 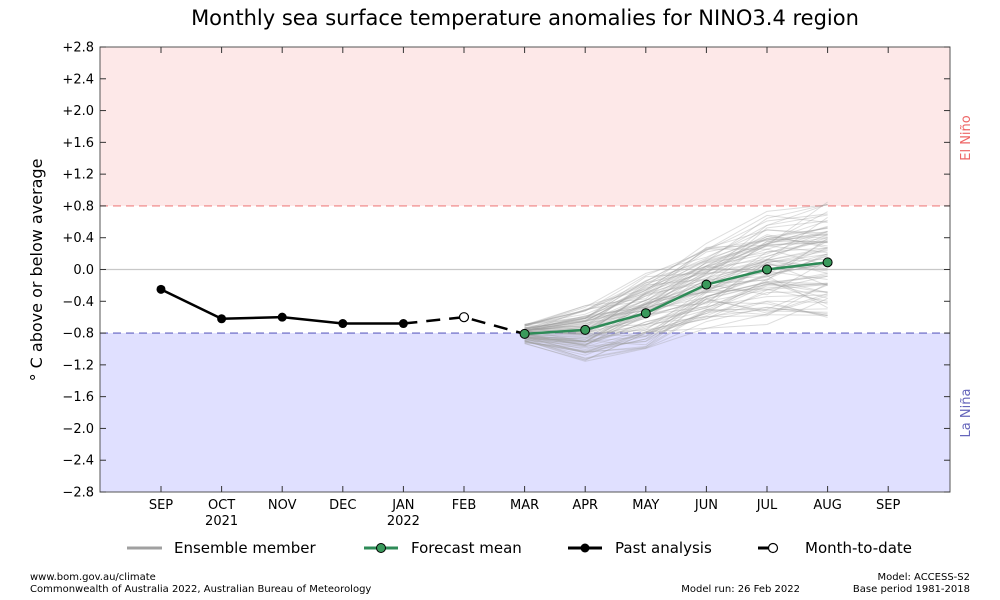 I want to click on footer-base-period: Base period 1981-2018, so click(x=911, y=589).